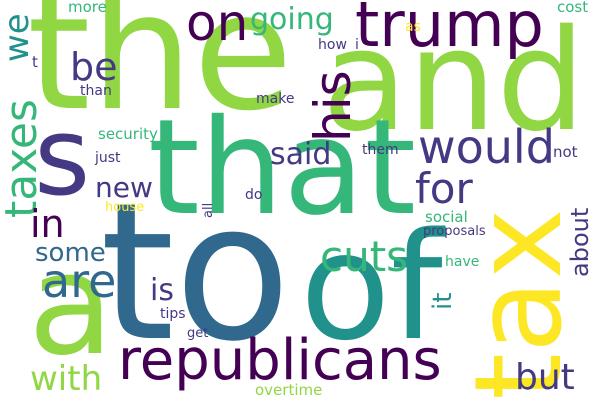 The height and width of the screenshot is (400, 600). Describe the element at coordinates (486, 147) in the screenshot. I see `word-would: would` at that location.